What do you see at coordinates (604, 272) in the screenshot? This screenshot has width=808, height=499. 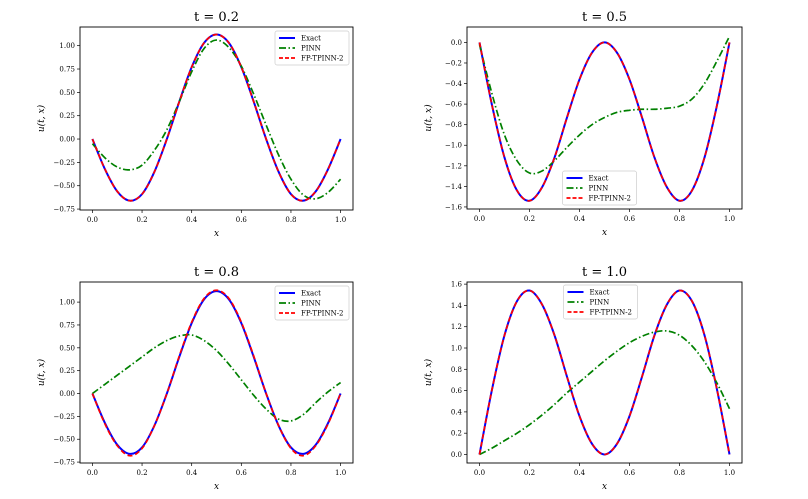 I see `chart-title: t = 1.0` at bounding box center [604, 272].